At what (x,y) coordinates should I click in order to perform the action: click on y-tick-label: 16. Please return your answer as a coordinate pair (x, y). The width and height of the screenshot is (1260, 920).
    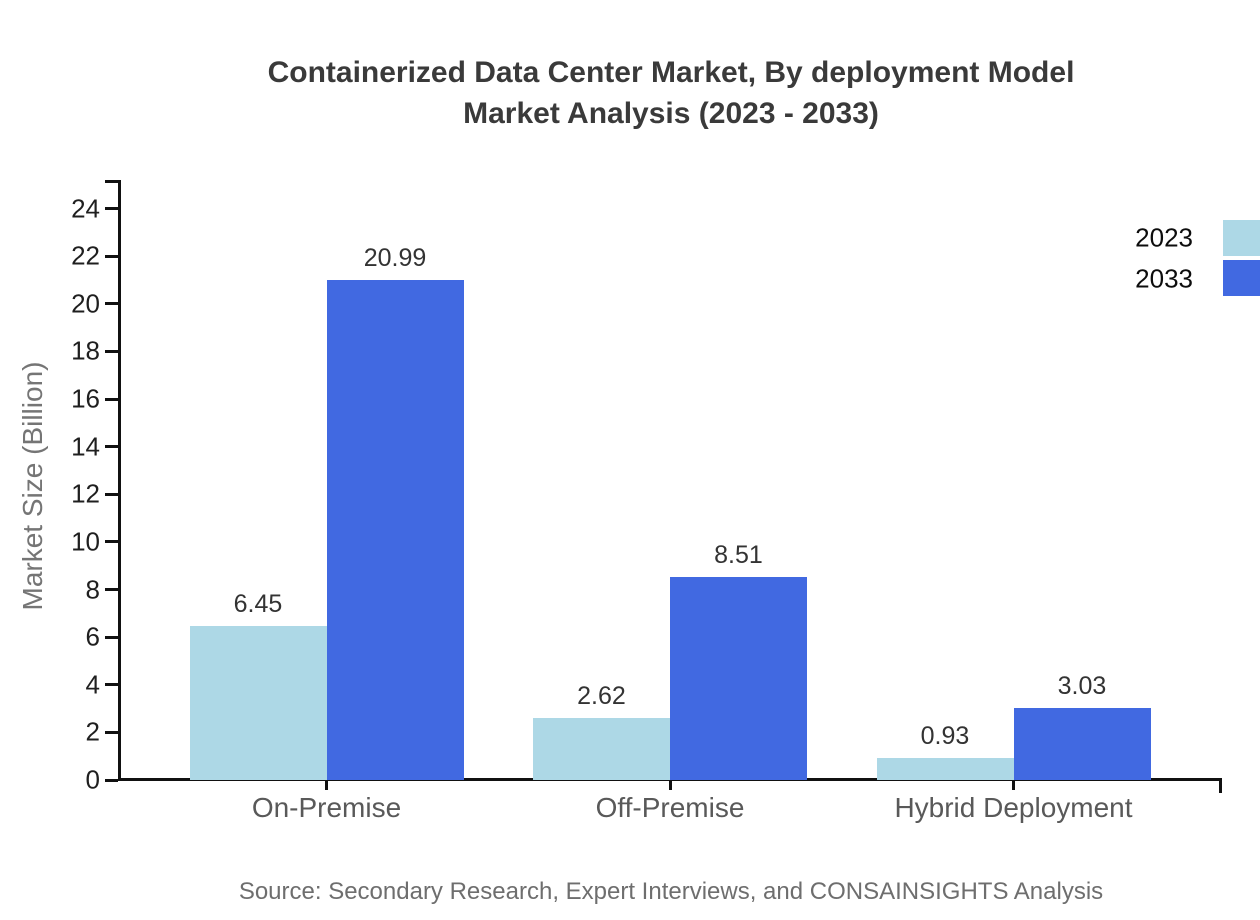
    Looking at the image, I should click on (85, 398).